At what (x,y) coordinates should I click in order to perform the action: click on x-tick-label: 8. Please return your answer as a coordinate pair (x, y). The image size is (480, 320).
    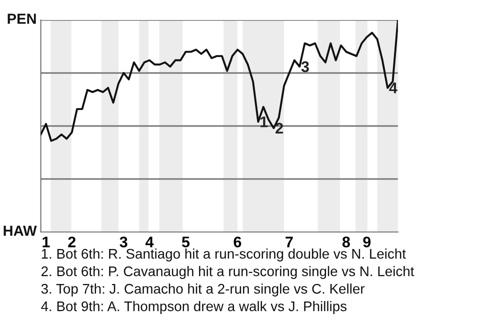
    Looking at the image, I should click on (346, 242).